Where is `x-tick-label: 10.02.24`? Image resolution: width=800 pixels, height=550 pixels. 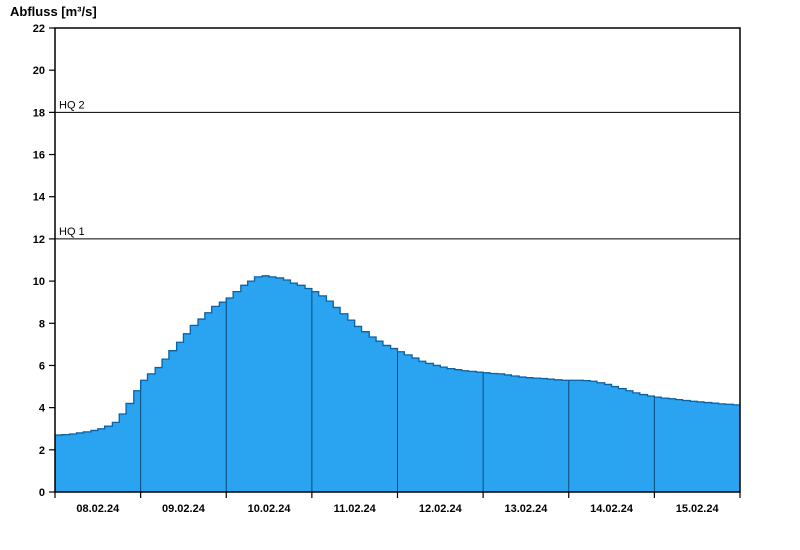 x-tick-label: 10.02.24 is located at coordinates (270, 509).